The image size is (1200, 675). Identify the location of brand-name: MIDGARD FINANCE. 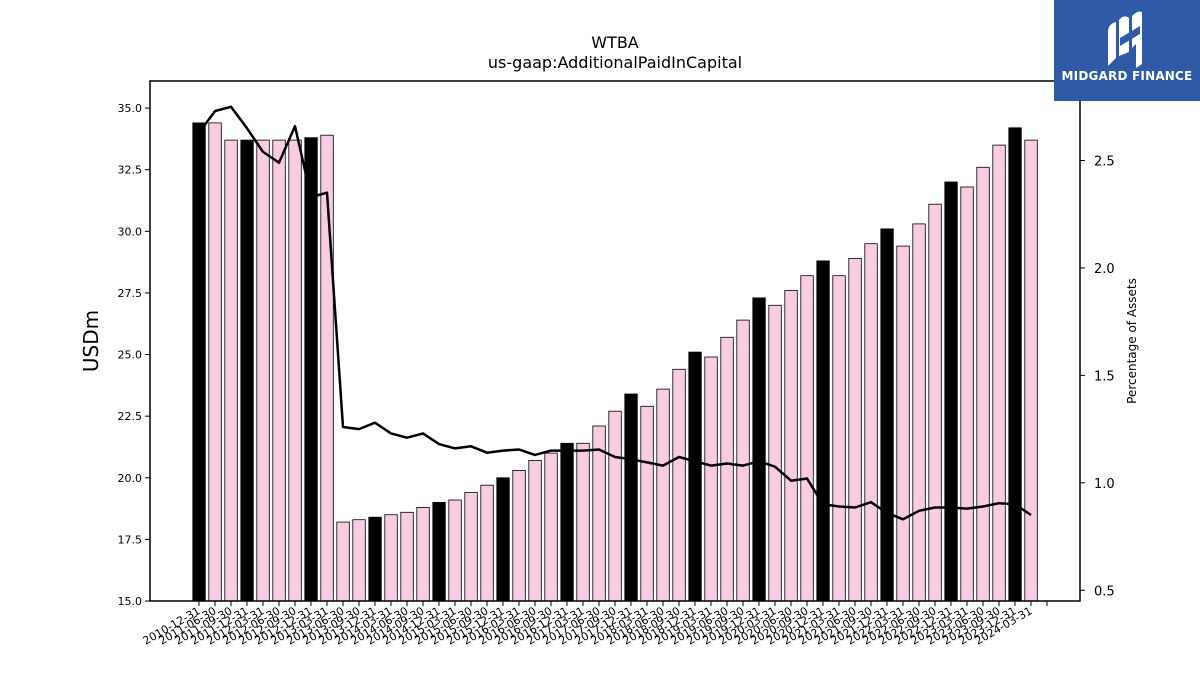
(1127, 76).